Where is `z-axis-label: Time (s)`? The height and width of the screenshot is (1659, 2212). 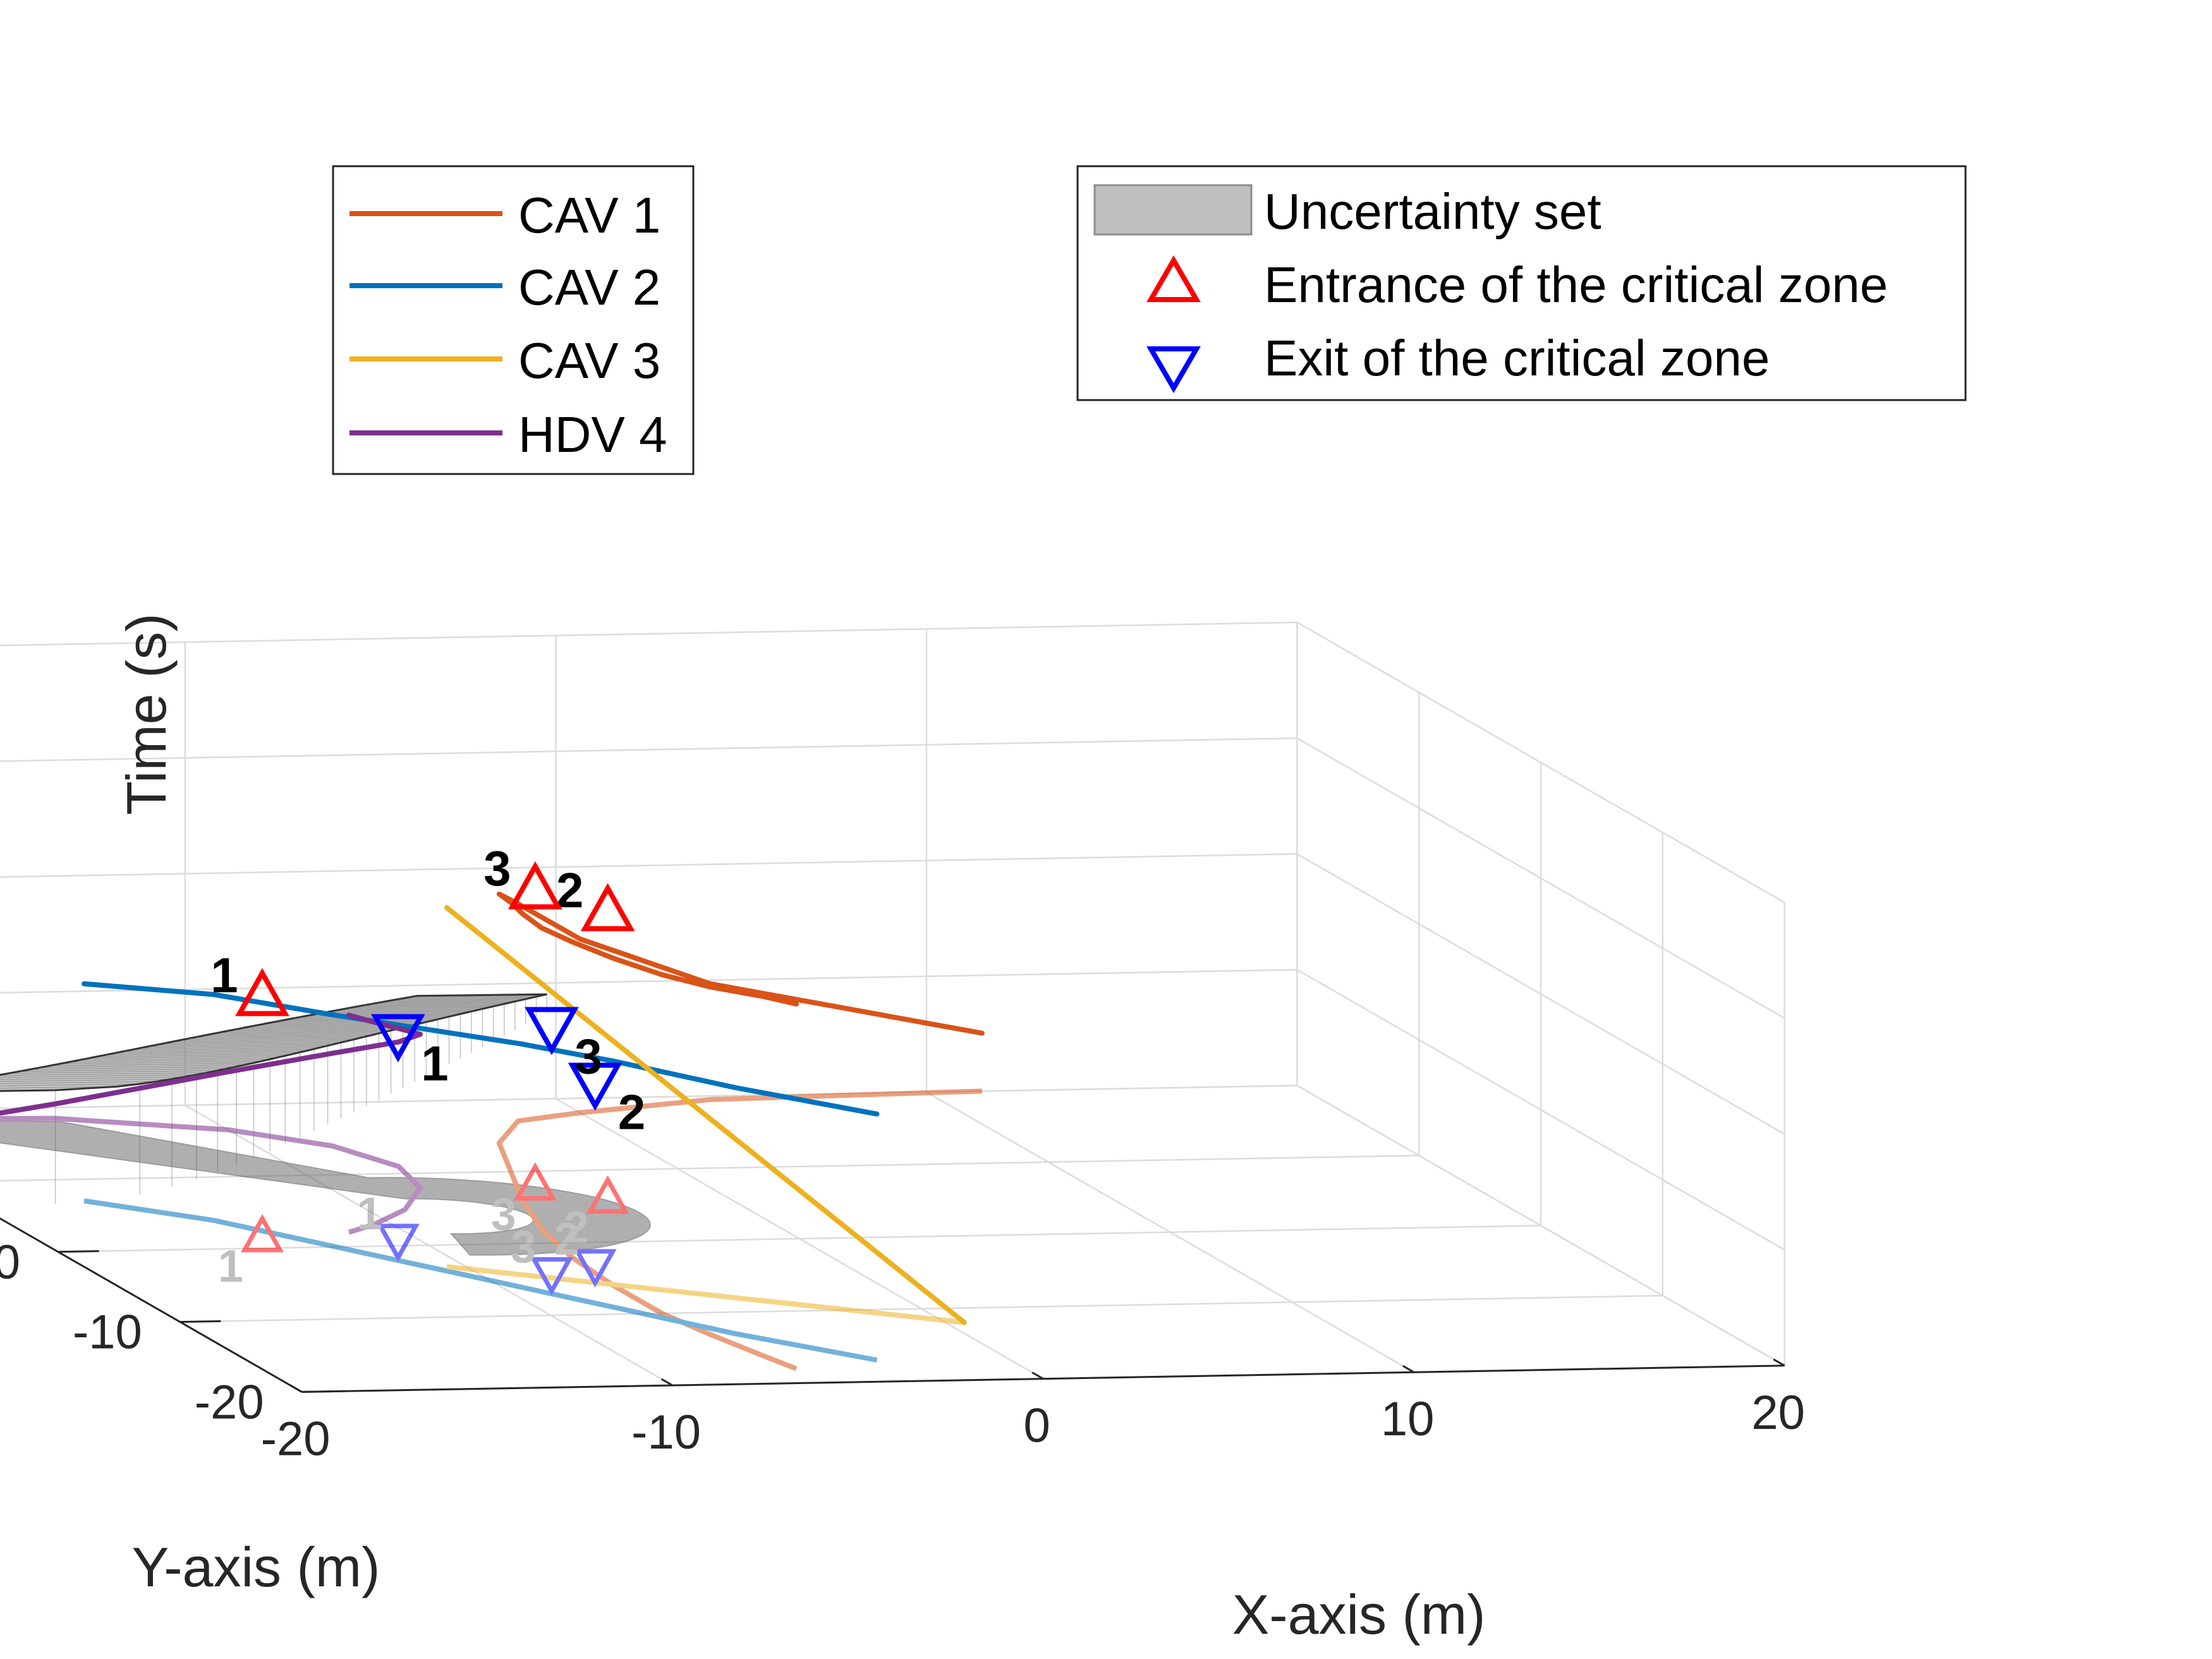
z-axis-label: Time (s) is located at coordinates (146, 714).